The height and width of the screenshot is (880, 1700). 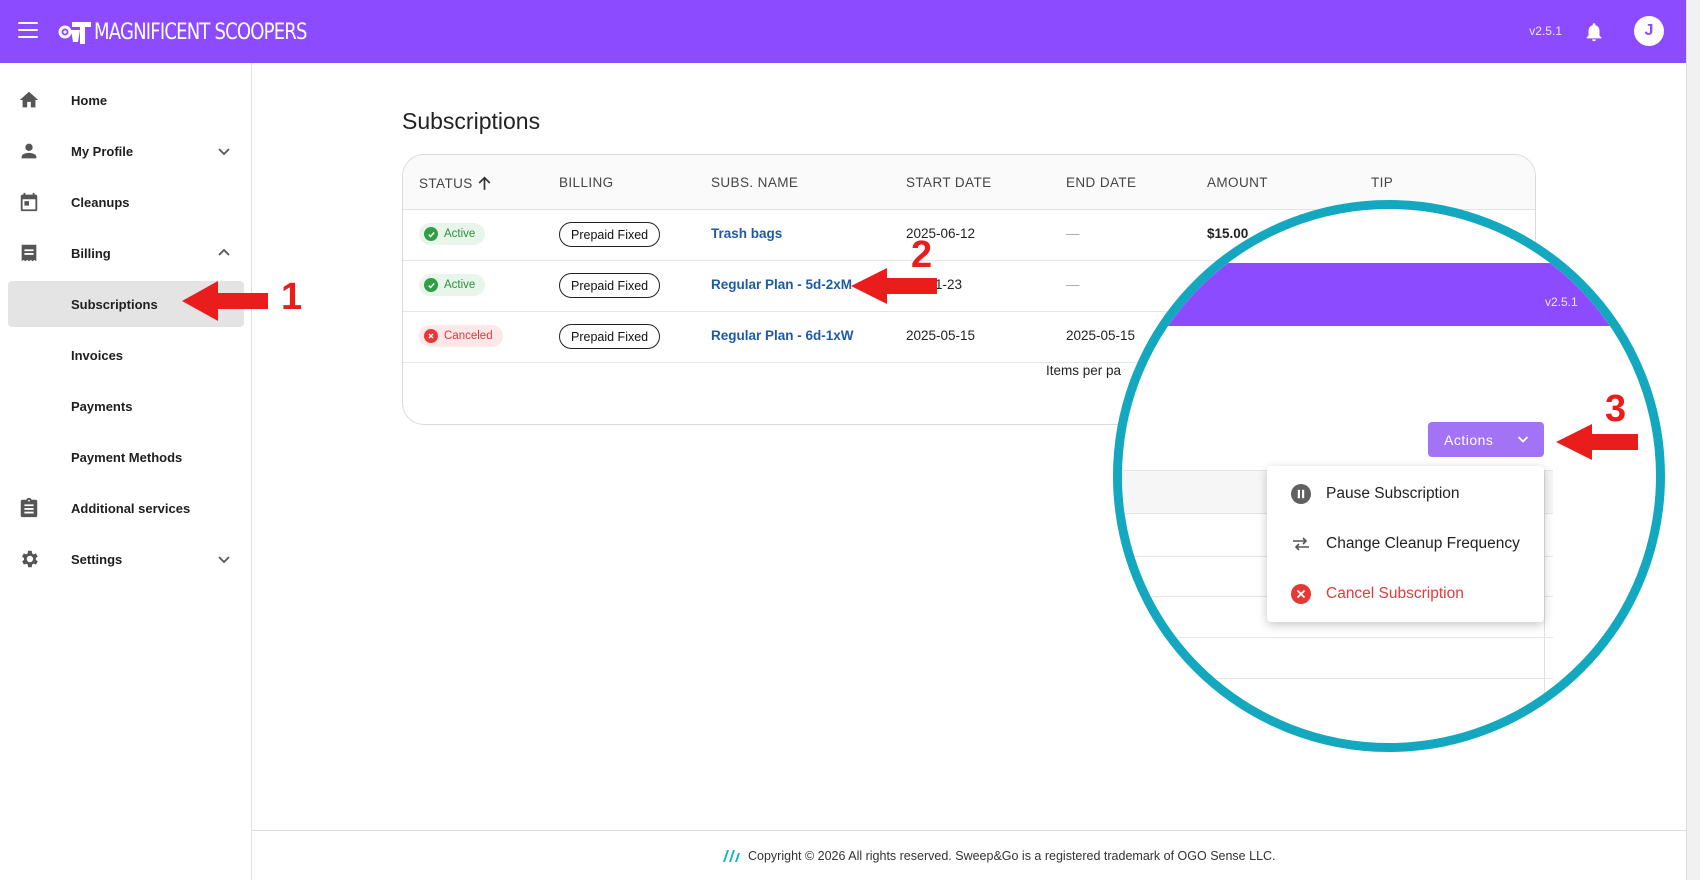 What do you see at coordinates (1382, 182) in the screenshot?
I see `column-header-tip: TIP` at bounding box center [1382, 182].